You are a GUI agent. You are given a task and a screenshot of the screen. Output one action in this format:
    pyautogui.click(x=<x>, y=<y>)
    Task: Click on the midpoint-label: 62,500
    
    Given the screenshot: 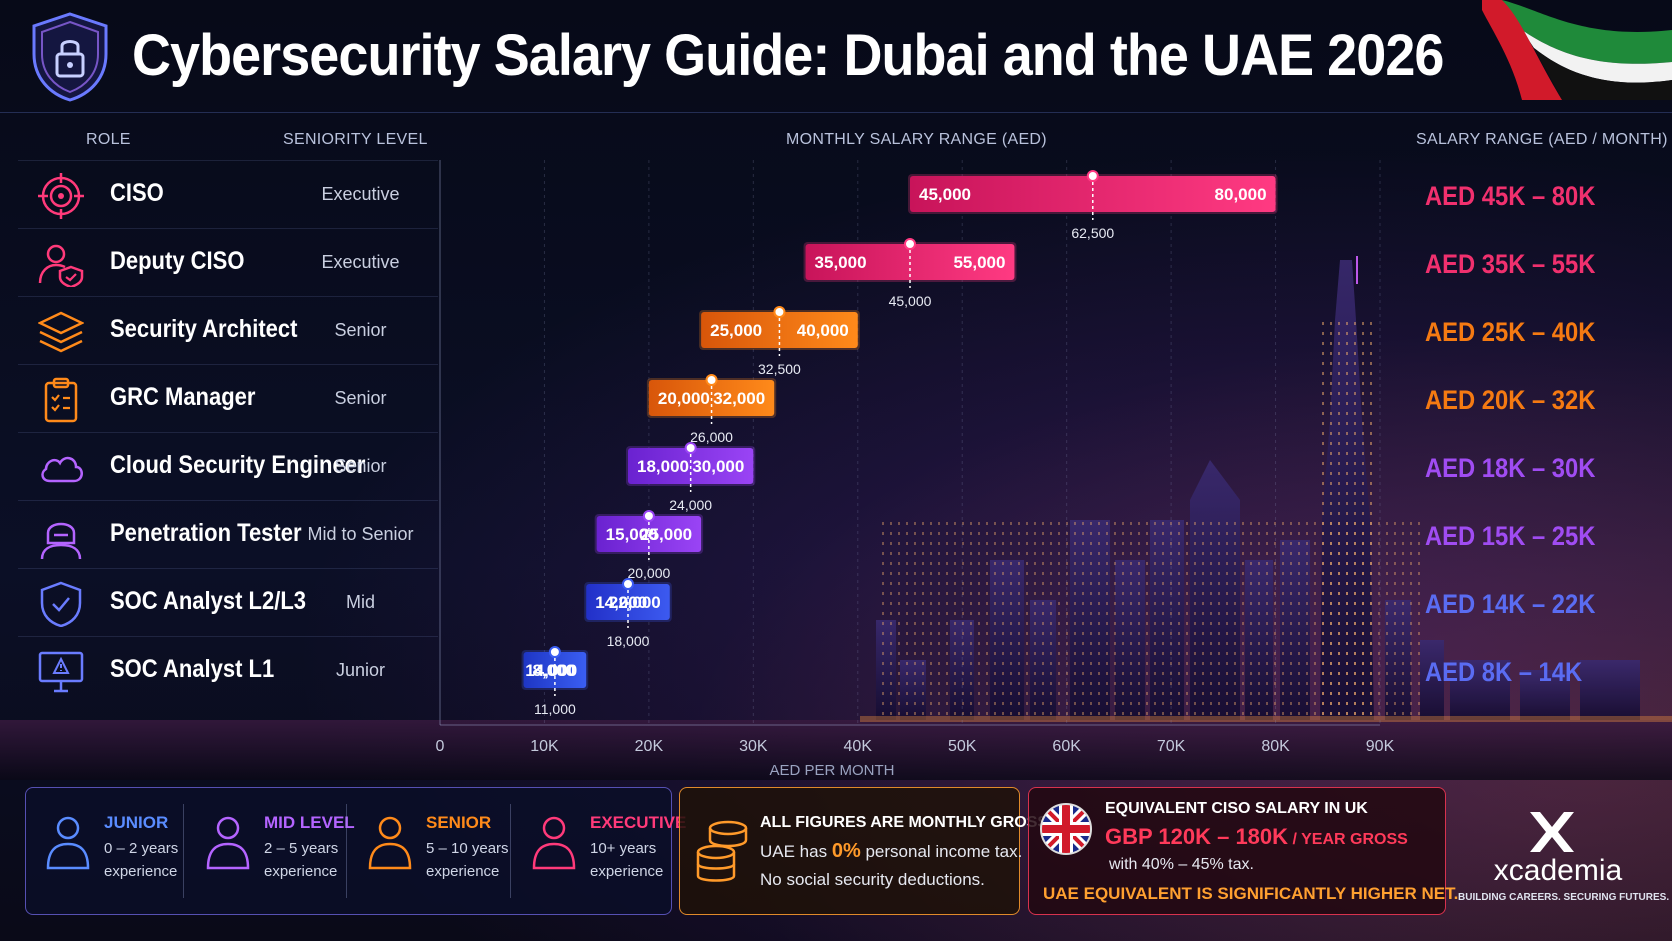 What is the action you would take?
    pyautogui.click(x=1092, y=233)
    